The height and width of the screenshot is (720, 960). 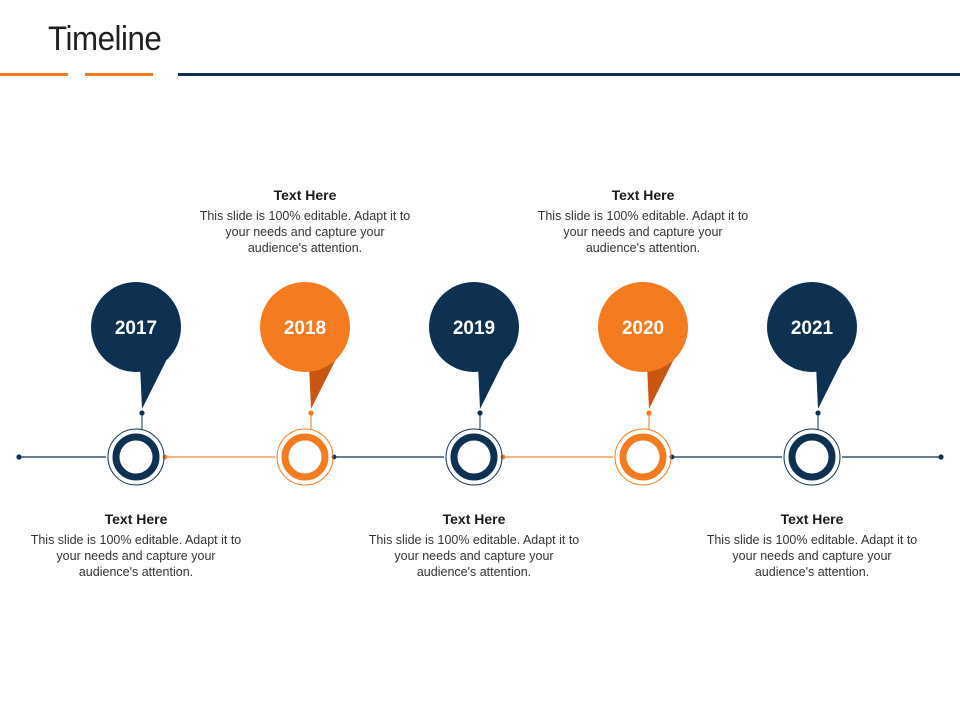 I want to click on title-underline-navy, so click(x=569, y=74).